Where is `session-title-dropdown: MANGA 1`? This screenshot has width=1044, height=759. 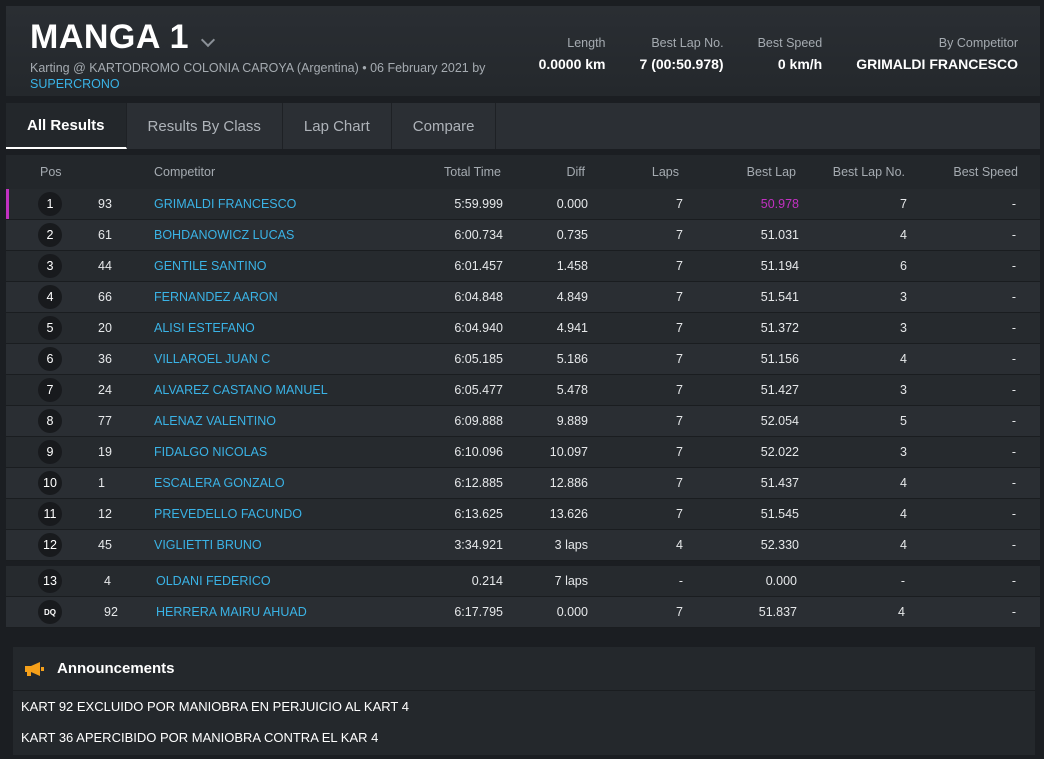
session-title-dropdown: MANGA 1 is located at coordinates (123, 37).